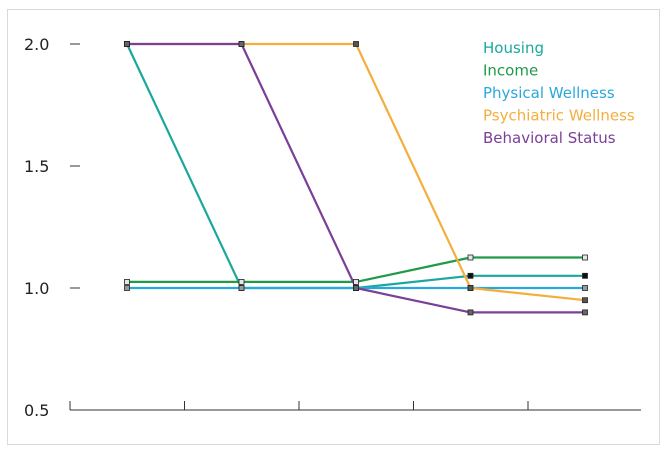 The image size is (669, 453). What do you see at coordinates (36, 410) in the screenshot?
I see `y-tick-label: 0.5` at bounding box center [36, 410].